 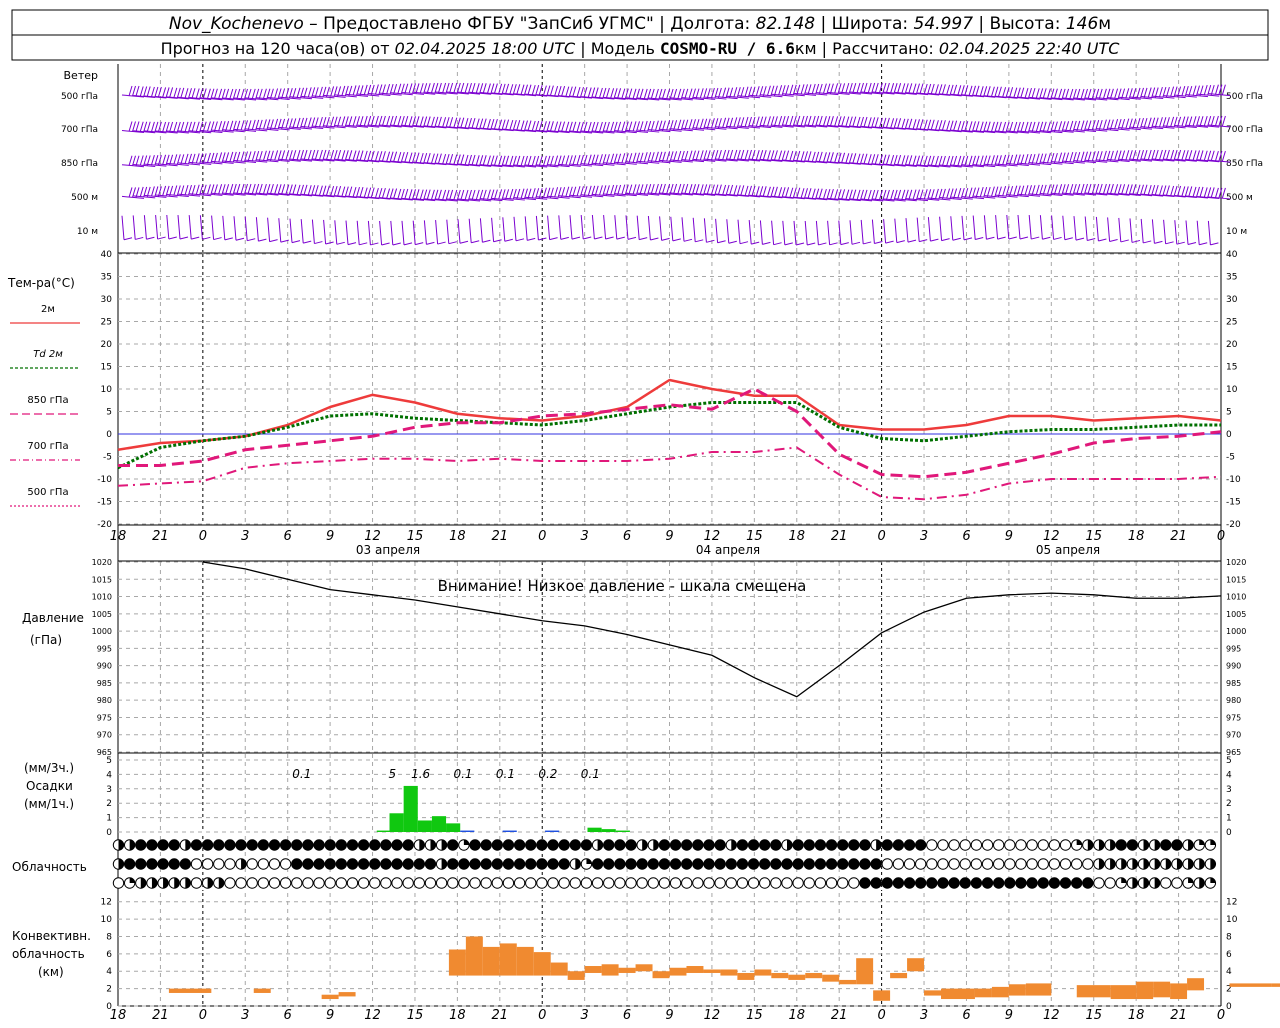 What do you see at coordinates (712, 629) in the screenshot?
I see `pressure-series` at bounding box center [712, 629].